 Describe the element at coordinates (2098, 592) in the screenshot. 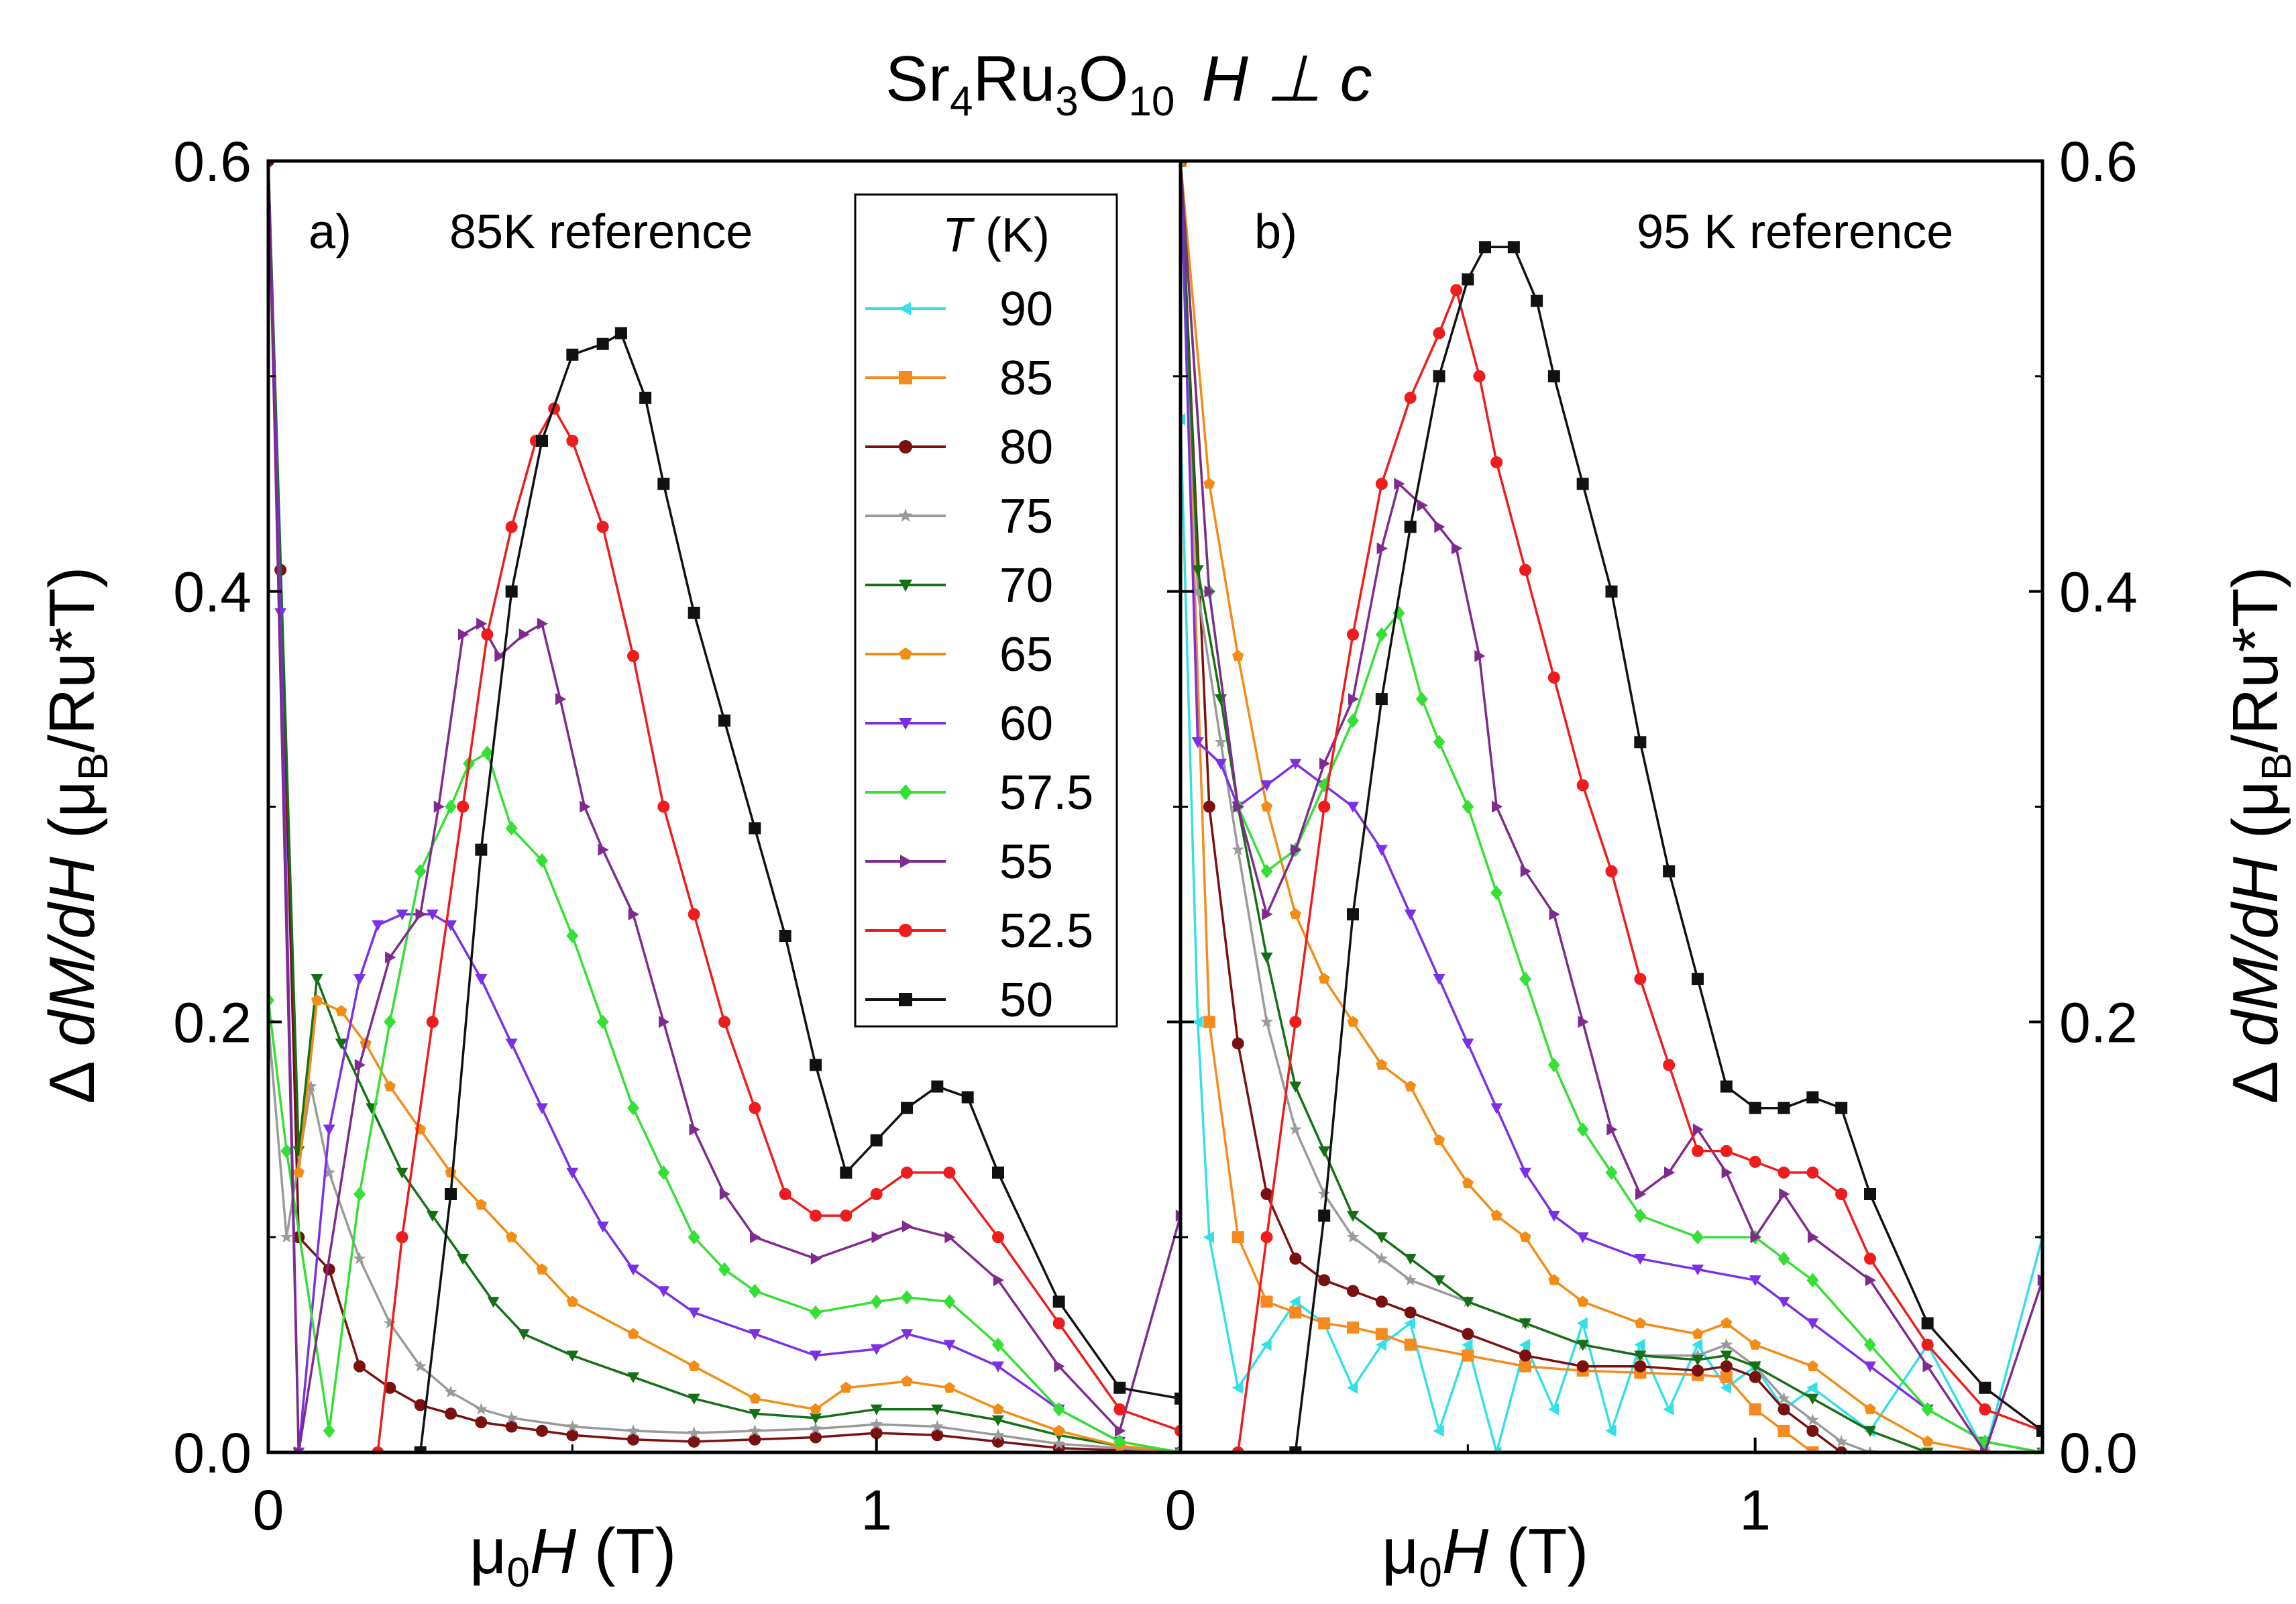

I see `y-tick-label: 0.4` at that location.